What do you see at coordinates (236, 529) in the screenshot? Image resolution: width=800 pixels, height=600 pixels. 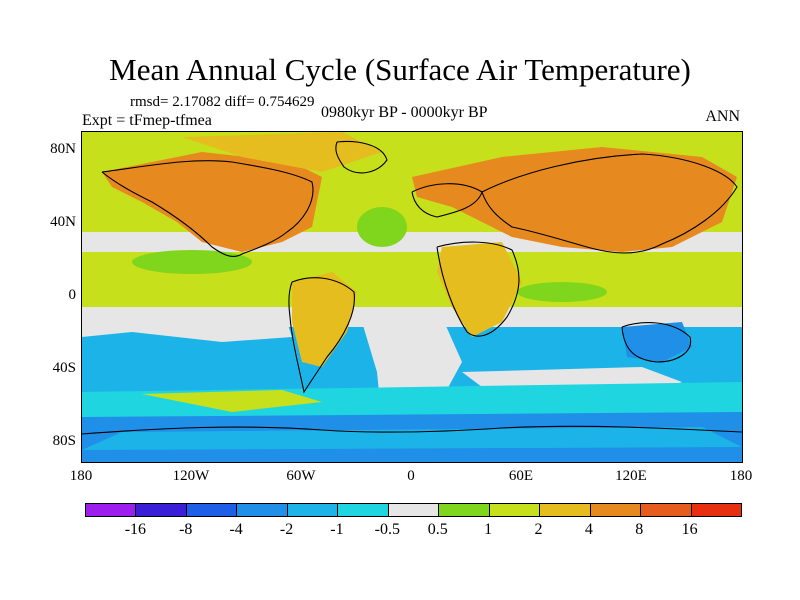 I see `colorbar-tick-label: -4` at bounding box center [236, 529].